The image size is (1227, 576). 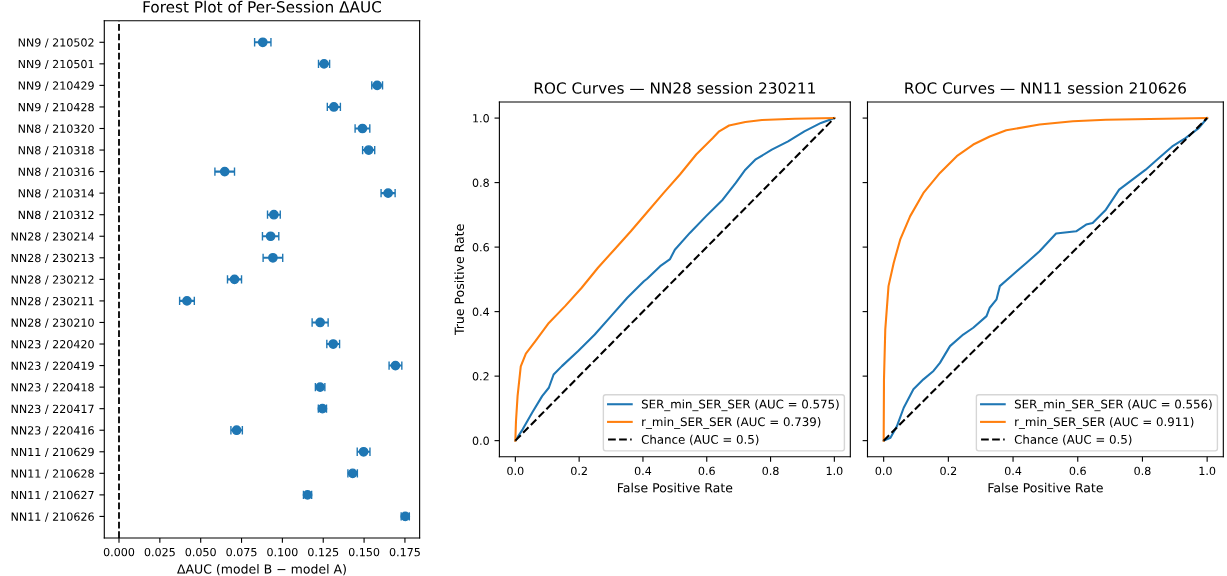 What do you see at coordinates (674, 88) in the screenshot?
I see `chart-title: ROC Curves — NN28 session 230211` at bounding box center [674, 88].